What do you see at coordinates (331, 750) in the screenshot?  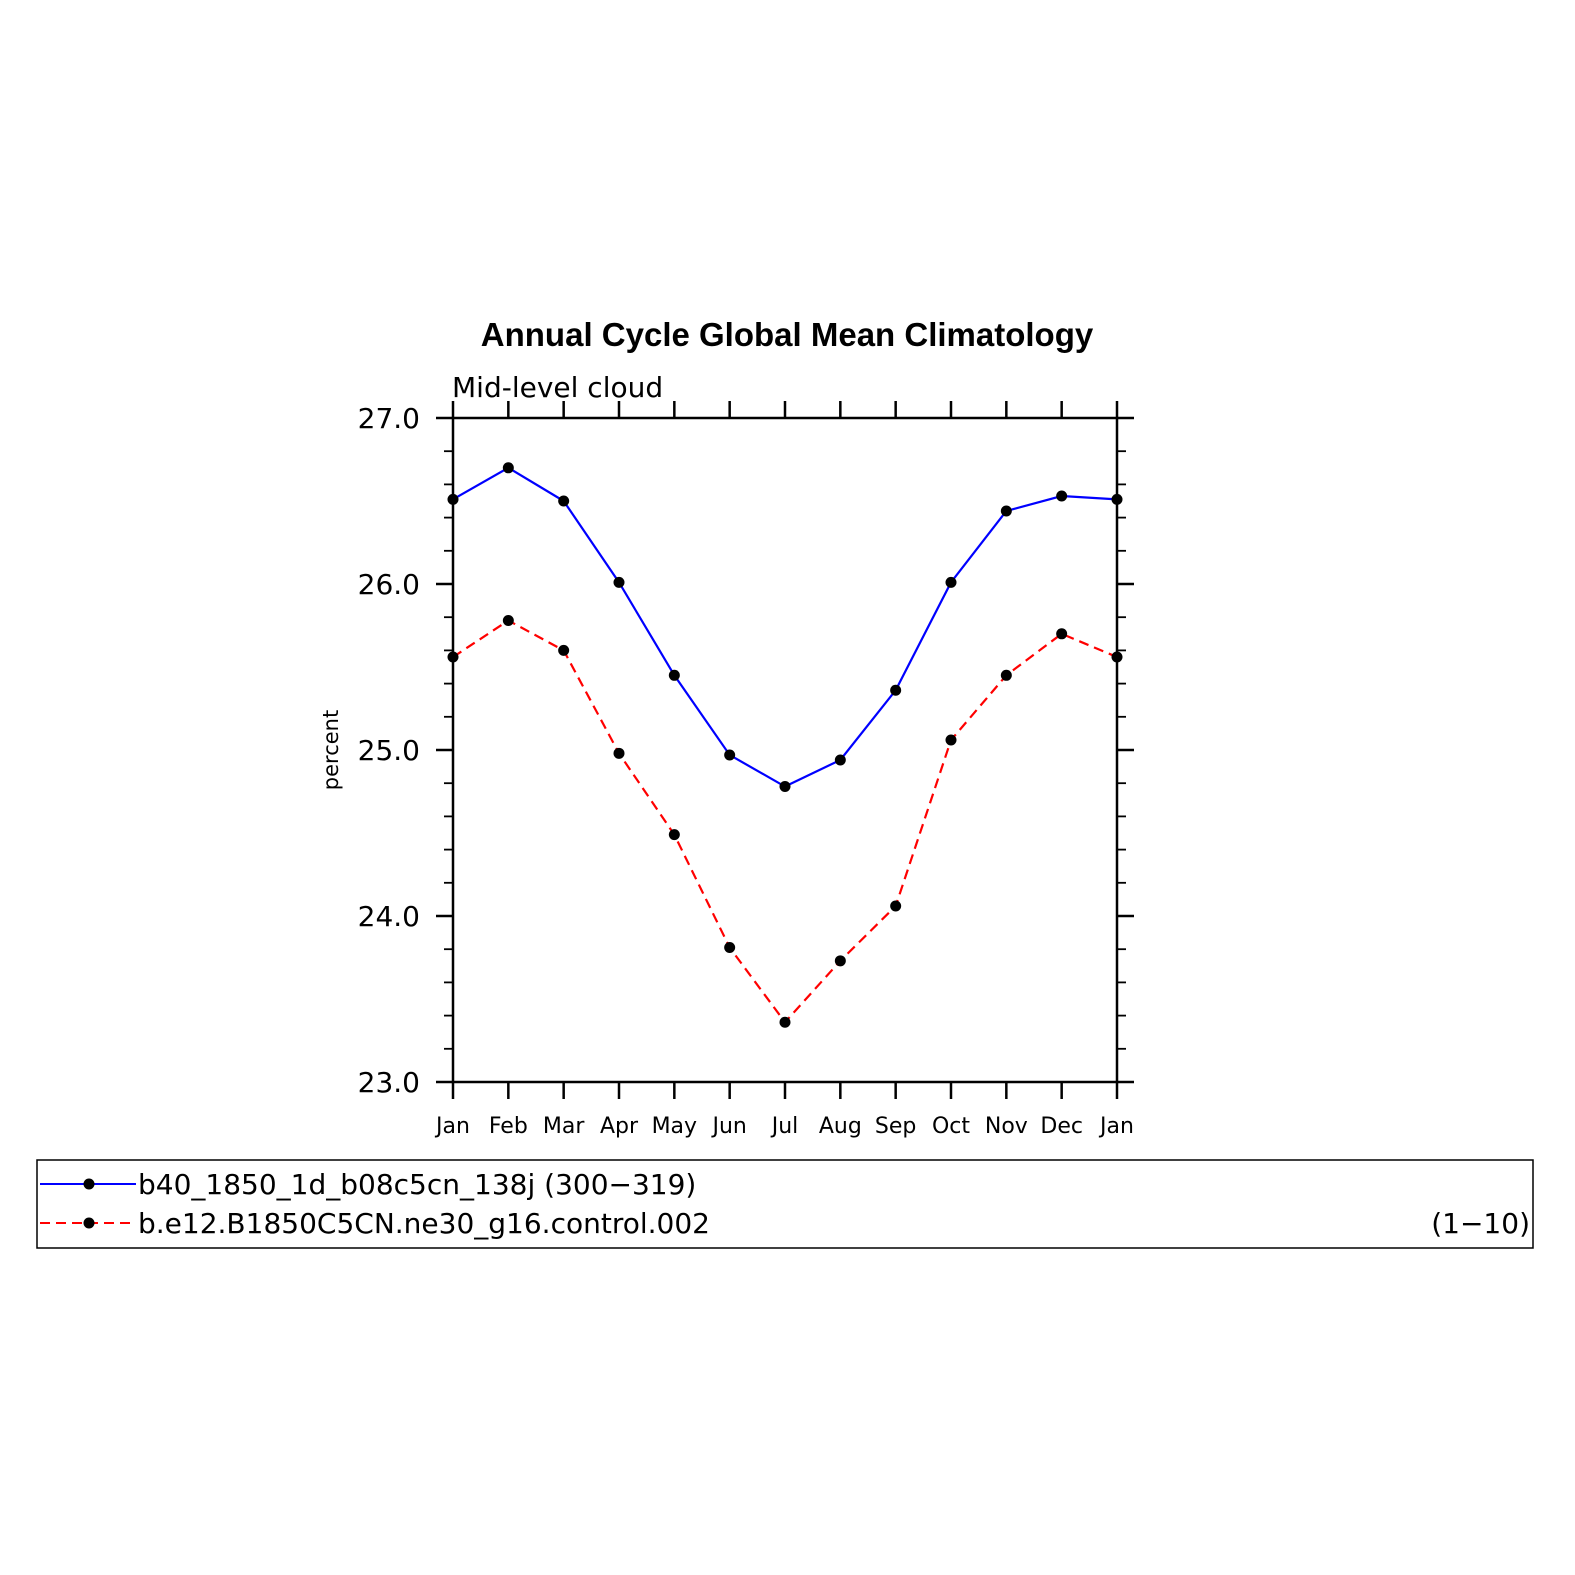 I see `y-axis-label: percent` at bounding box center [331, 750].